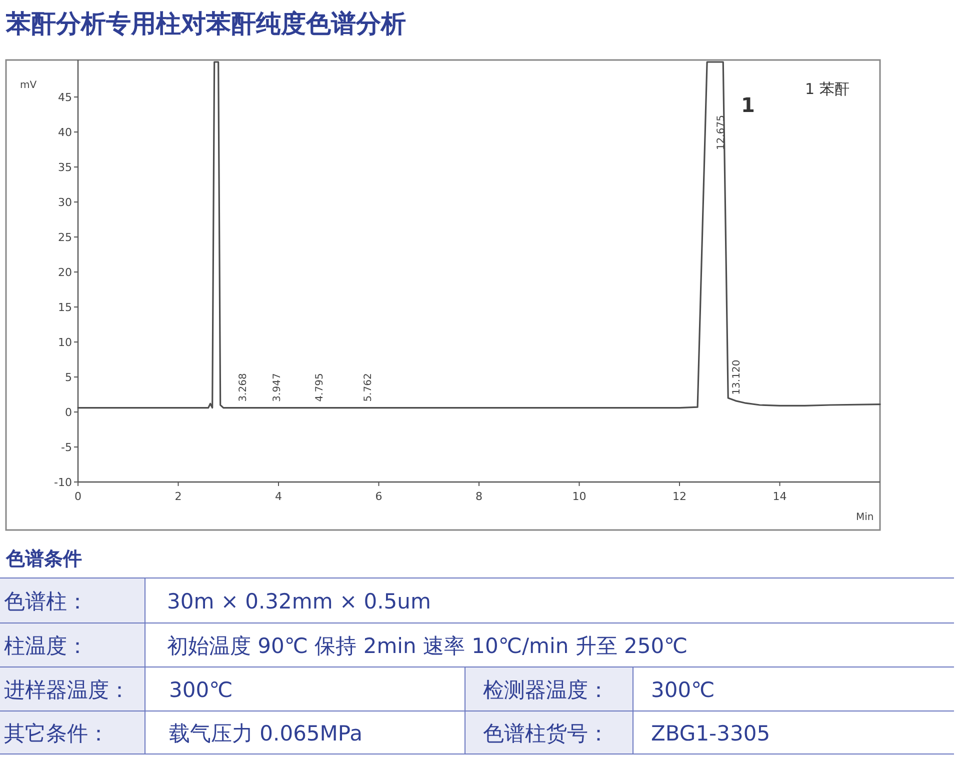 This screenshot has width=960, height=759. I want to click on y-tick-label: -5, so click(66, 447).